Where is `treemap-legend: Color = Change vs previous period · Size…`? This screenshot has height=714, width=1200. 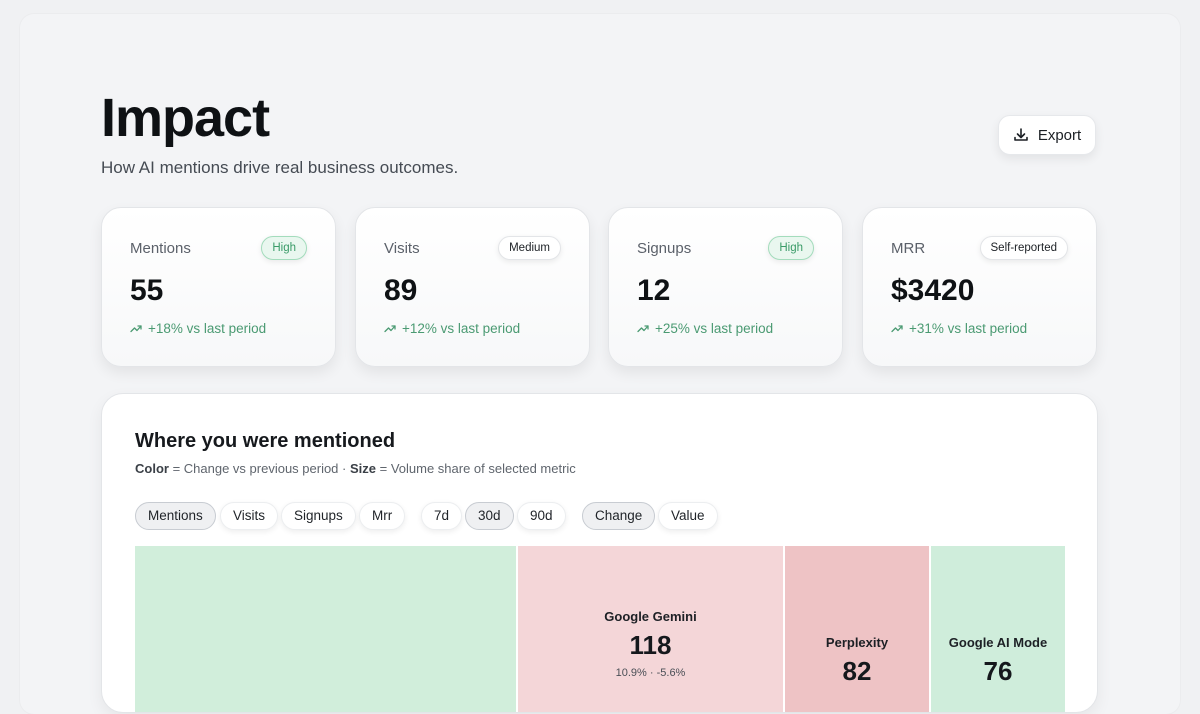
treemap-legend: Color = Change vs previous period · Size… is located at coordinates (355, 468).